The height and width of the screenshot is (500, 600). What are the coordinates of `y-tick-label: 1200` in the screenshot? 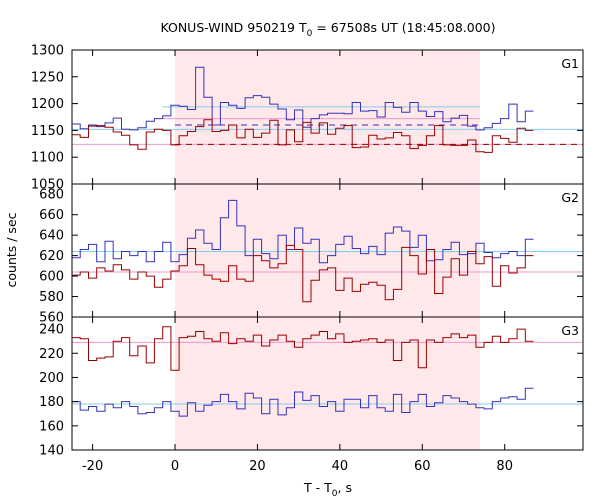 It's located at (47, 104).